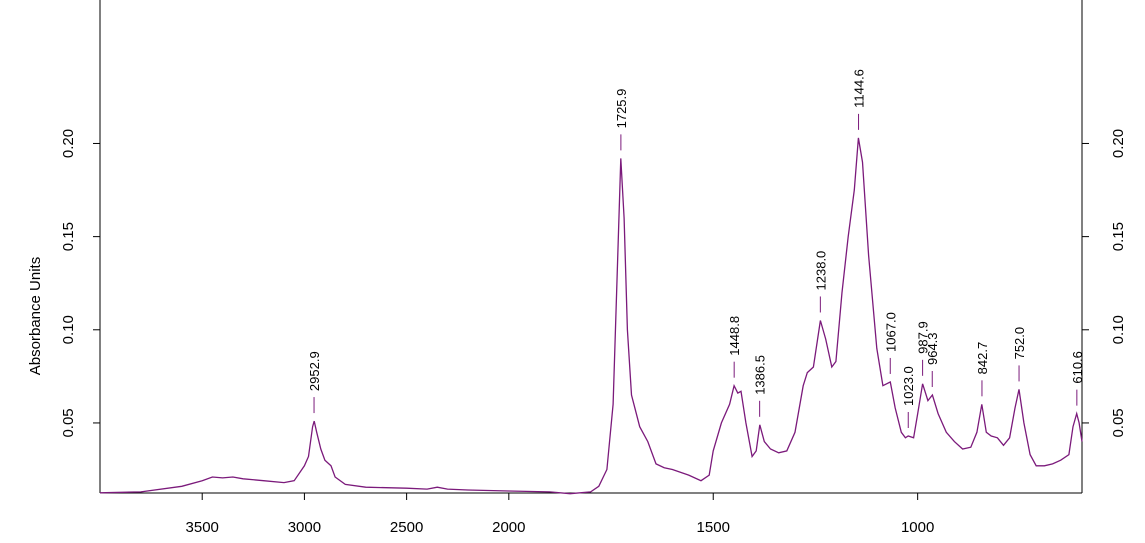 The image size is (1145, 543). What do you see at coordinates (1118, 329) in the screenshot?
I see `y-tick-label-right: 0.10` at bounding box center [1118, 329].